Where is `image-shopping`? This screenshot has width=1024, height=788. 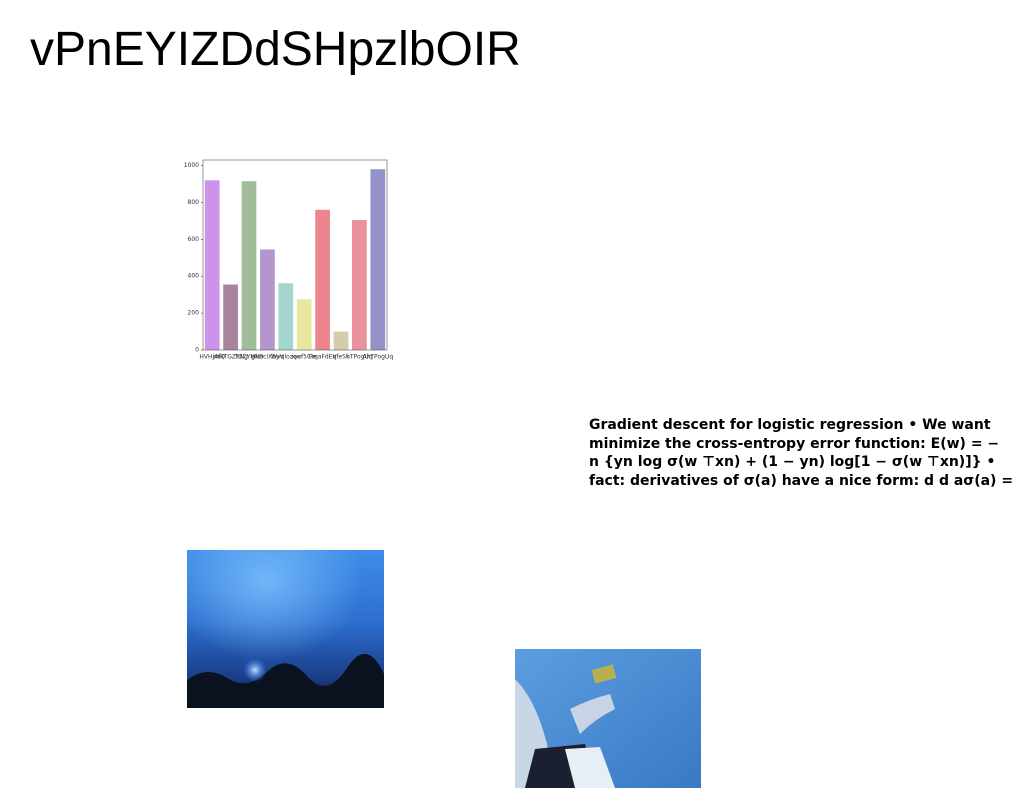
image-shopping is located at coordinates (608, 718).